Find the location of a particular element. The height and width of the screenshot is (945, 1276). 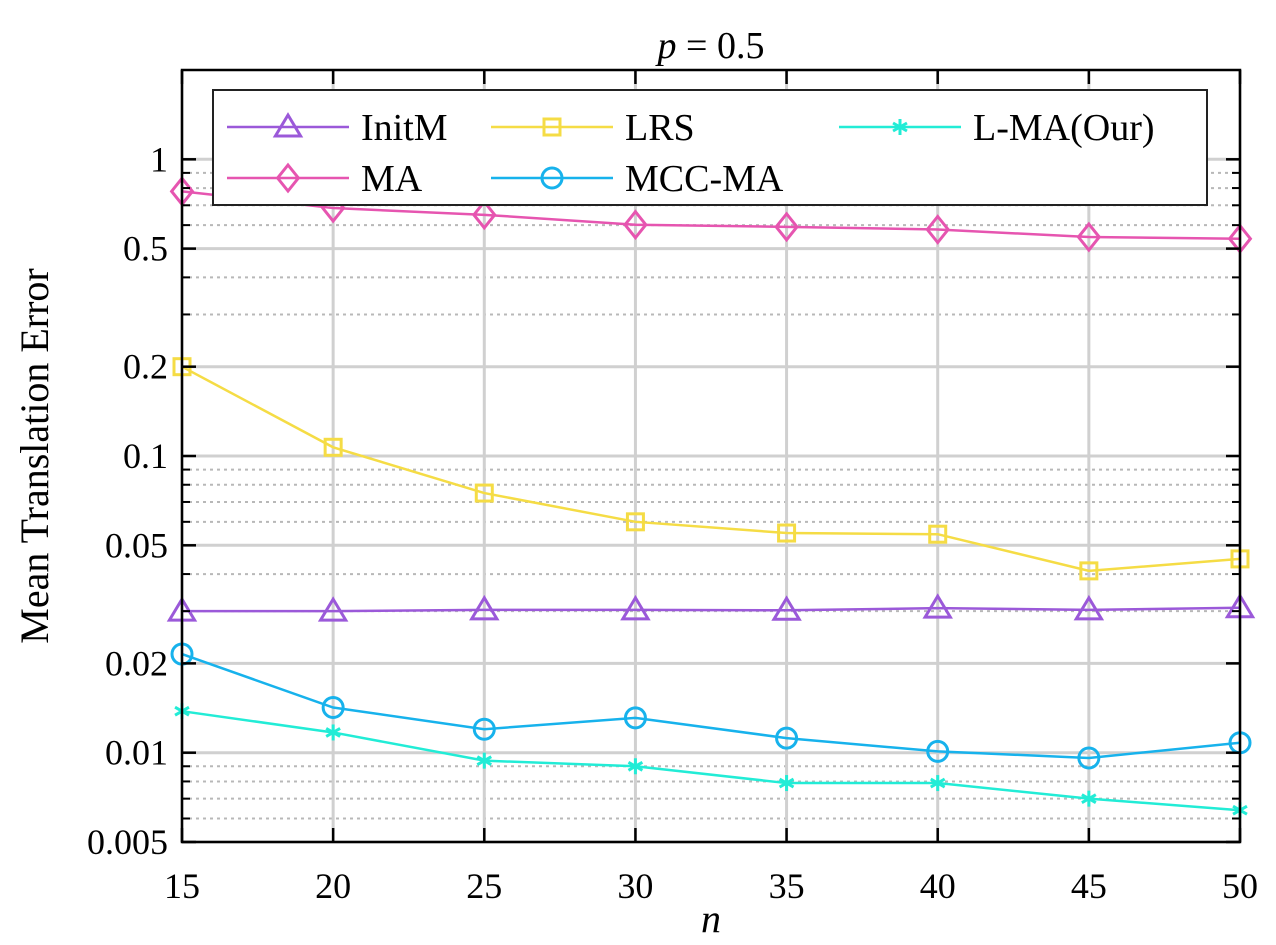

x-tick-label: 30 is located at coordinates (635, 886).